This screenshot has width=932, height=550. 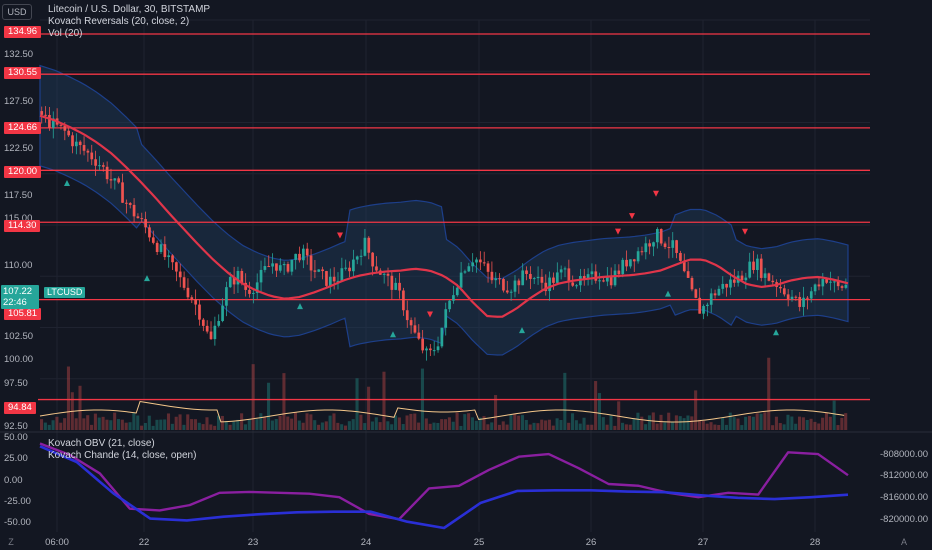 I want to click on time-tick: 26, so click(x=591, y=542).